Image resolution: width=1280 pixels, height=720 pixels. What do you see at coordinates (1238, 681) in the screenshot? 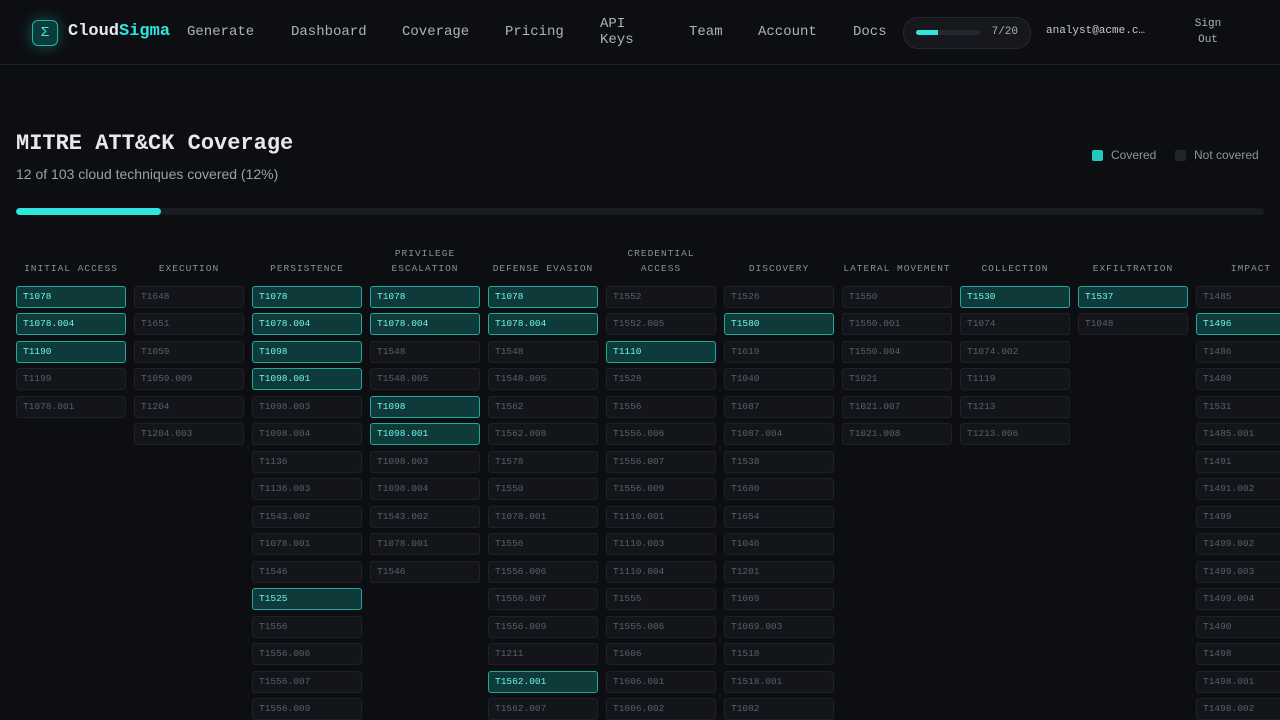
I see `technique: T1498.001` at bounding box center [1238, 681].